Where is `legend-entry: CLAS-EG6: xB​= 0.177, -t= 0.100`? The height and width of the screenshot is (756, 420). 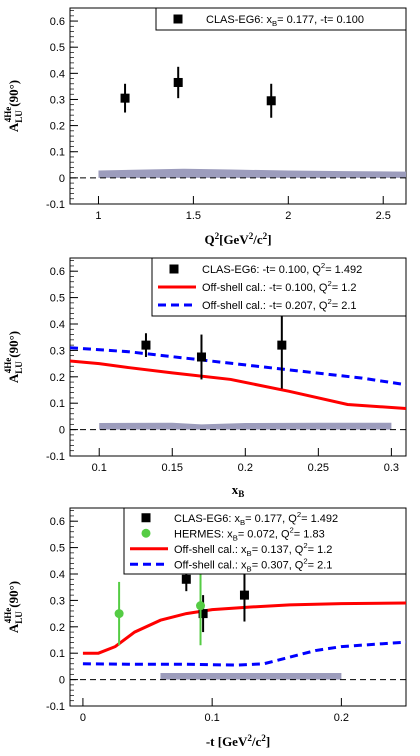
legend-entry: CLAS-EG6: xB​= 0.177, -t= 0.100 is located at coordinates (285, 21).